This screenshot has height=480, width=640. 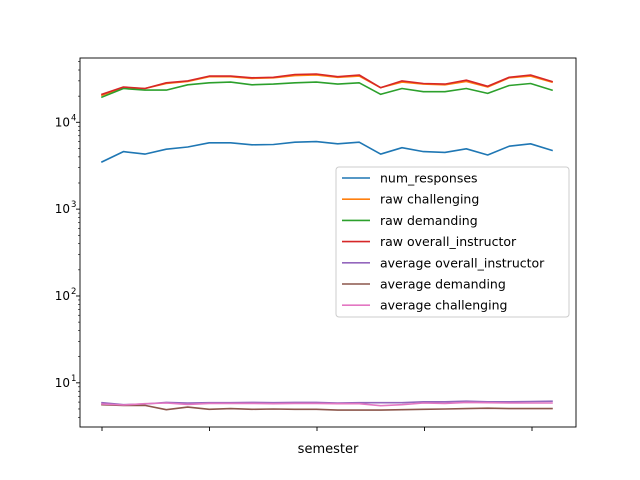 I want to click on legend-label-5: average demanding, so click(x=443, y=284).